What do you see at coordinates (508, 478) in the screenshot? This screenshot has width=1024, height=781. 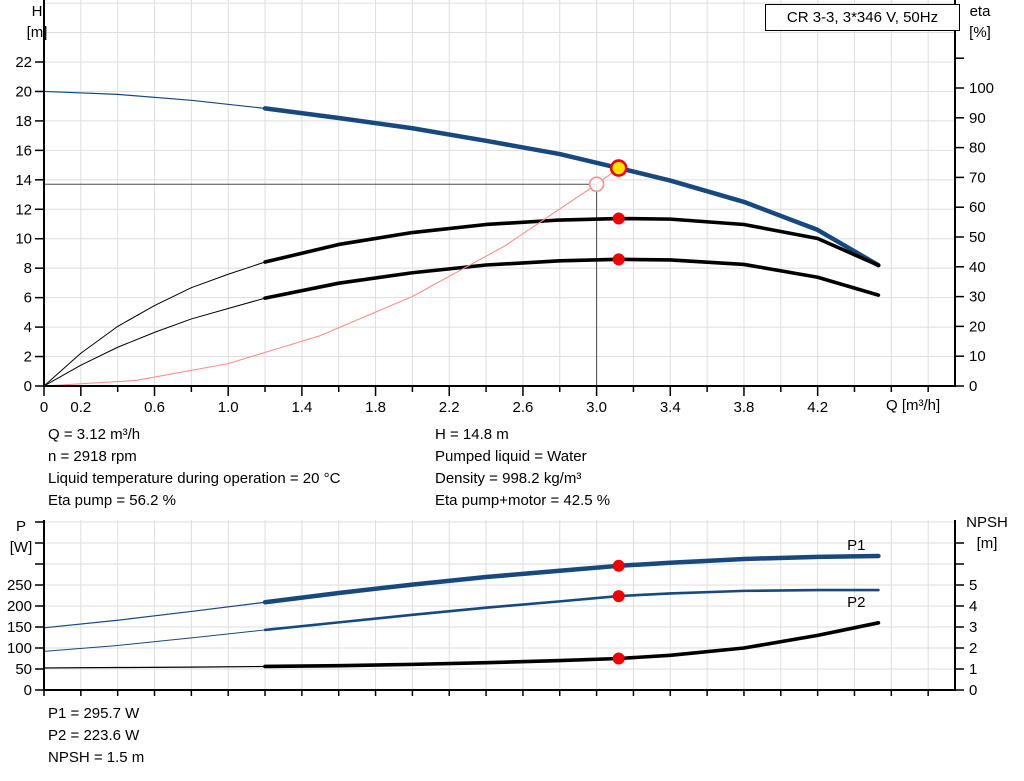 I see `info-line-density: Density = 998.2 kg/m³` at bounding box center [508, 478].